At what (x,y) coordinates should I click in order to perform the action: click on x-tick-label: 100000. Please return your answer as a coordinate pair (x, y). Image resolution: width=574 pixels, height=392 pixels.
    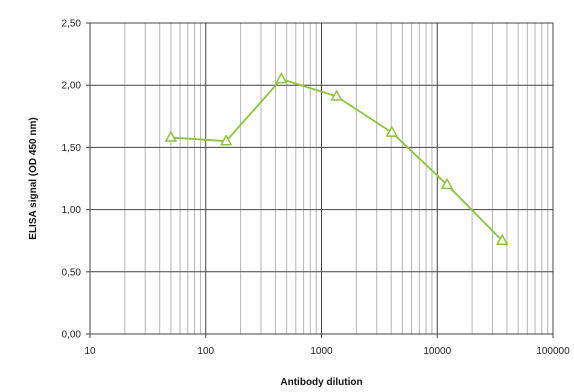
    Looking at the image, I should click on (553, 351).